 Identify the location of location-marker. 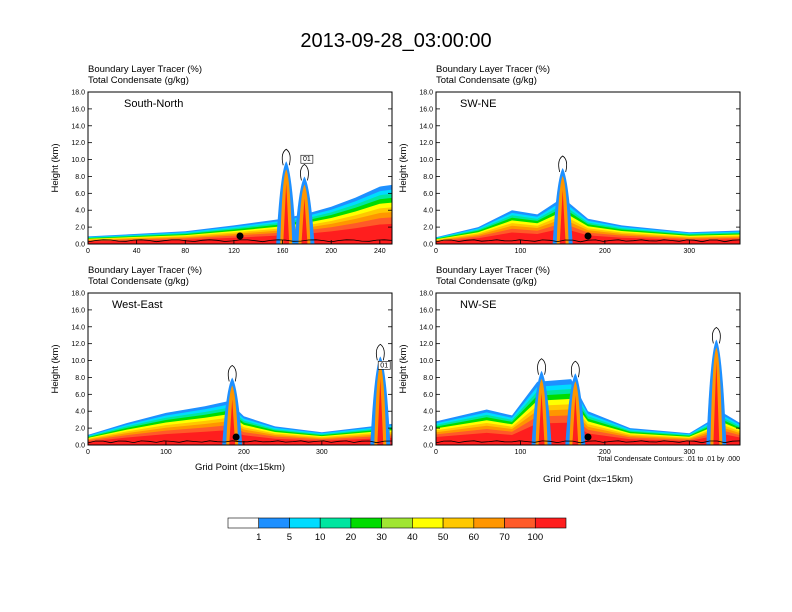
(236, 437).